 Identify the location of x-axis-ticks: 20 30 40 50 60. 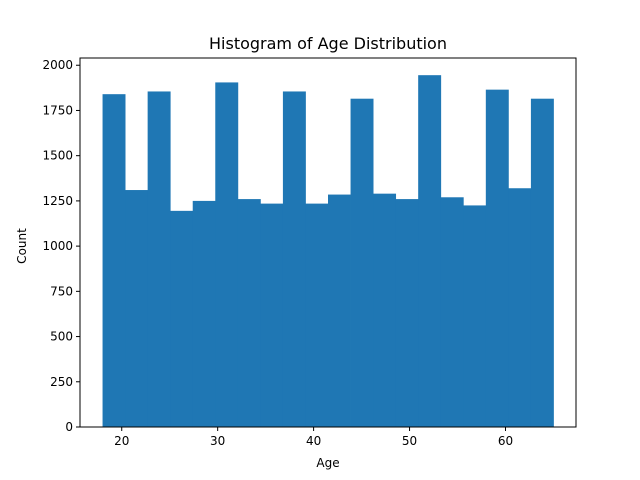
(313, 437).